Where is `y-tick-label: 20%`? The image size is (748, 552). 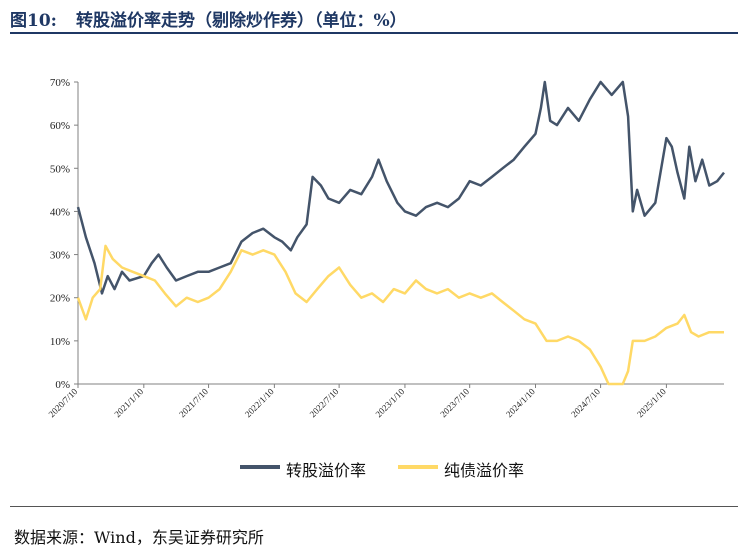
y-tick-label: 20% is located at coordinates (60, 299).